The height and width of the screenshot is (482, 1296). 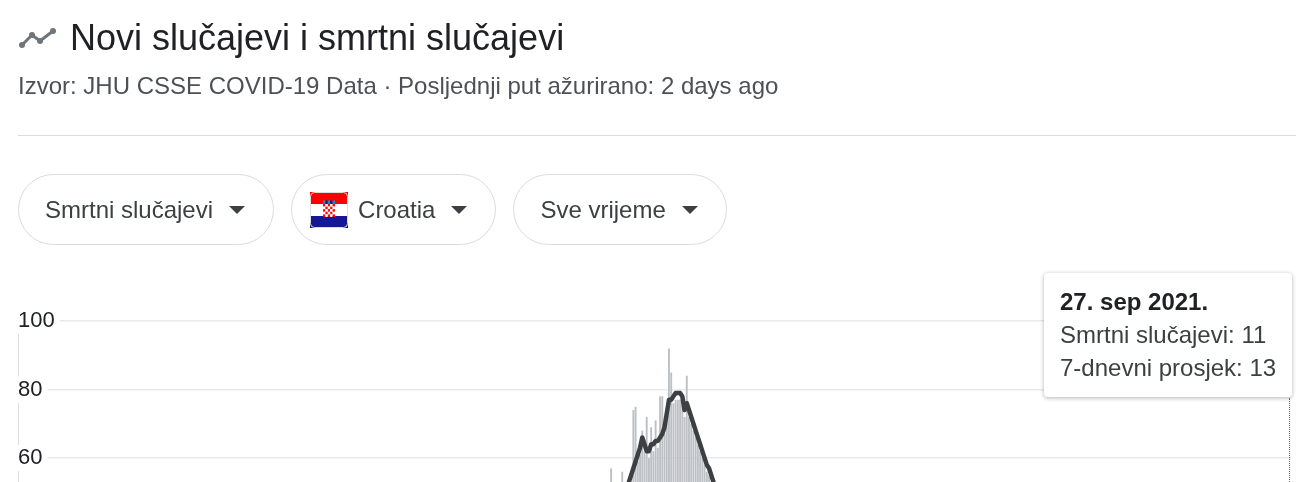 I want to click on annotation: Smrtni slučajevi: 11, so click(x=1164, y=335).